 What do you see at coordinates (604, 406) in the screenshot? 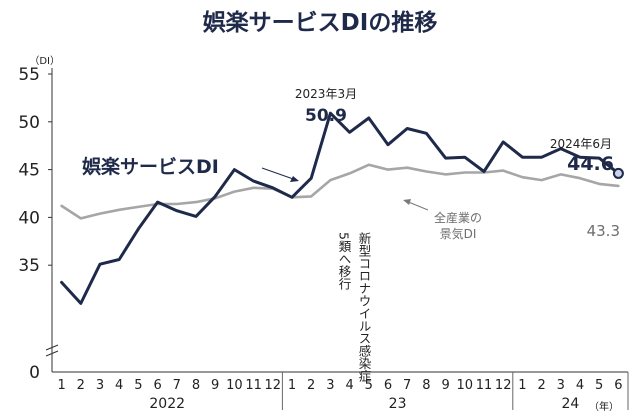
I see `x-axis-unit-label: （年）` at bounding box center [604, 406].